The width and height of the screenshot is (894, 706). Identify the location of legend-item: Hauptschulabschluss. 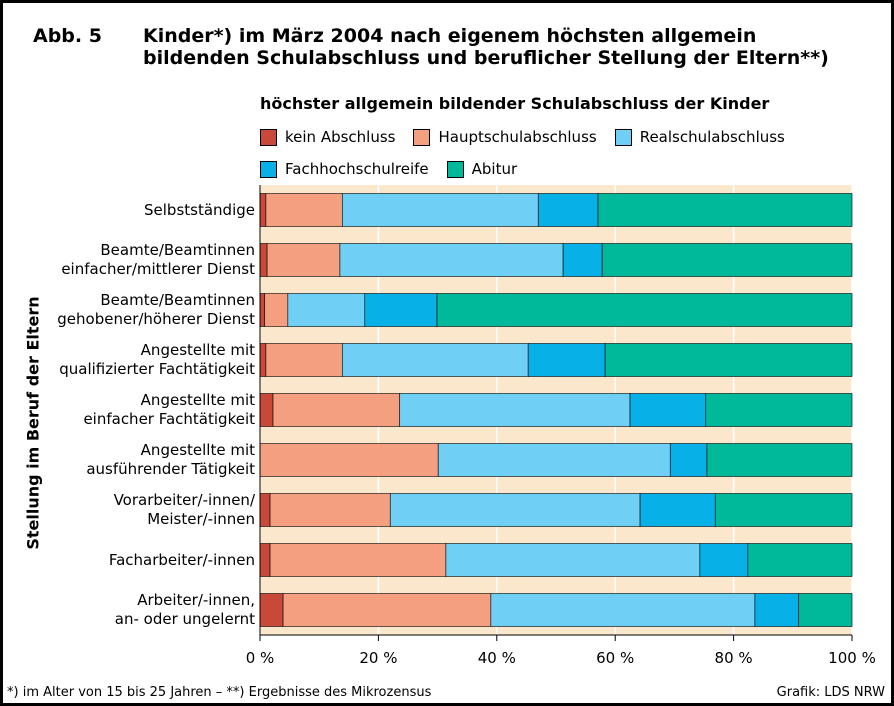
(505, 137).